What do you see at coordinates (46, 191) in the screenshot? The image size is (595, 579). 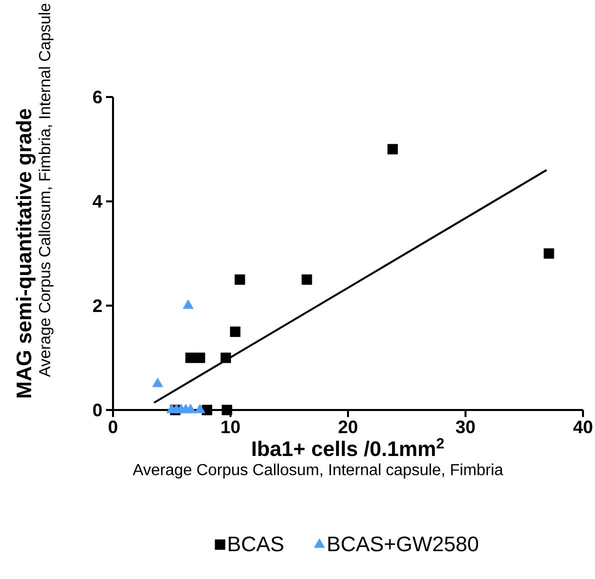 I see `text: Average Corpus Callosum, Fimbria, Internal Capsule` at bounding box center [46, 191].